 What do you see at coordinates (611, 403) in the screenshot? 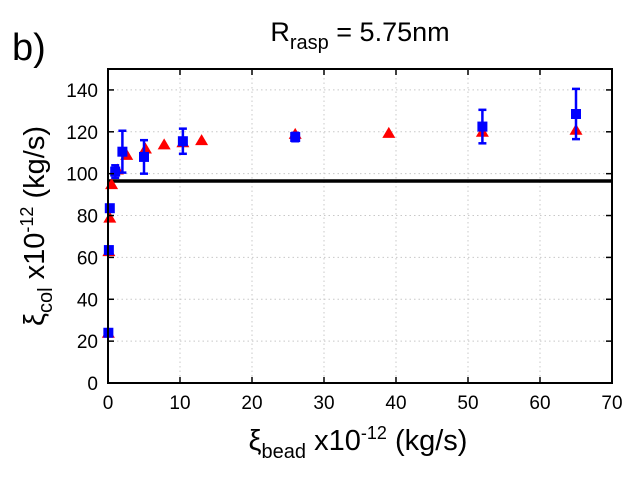
I see `x-tick-label: 70` at bounding box center [611, 403].